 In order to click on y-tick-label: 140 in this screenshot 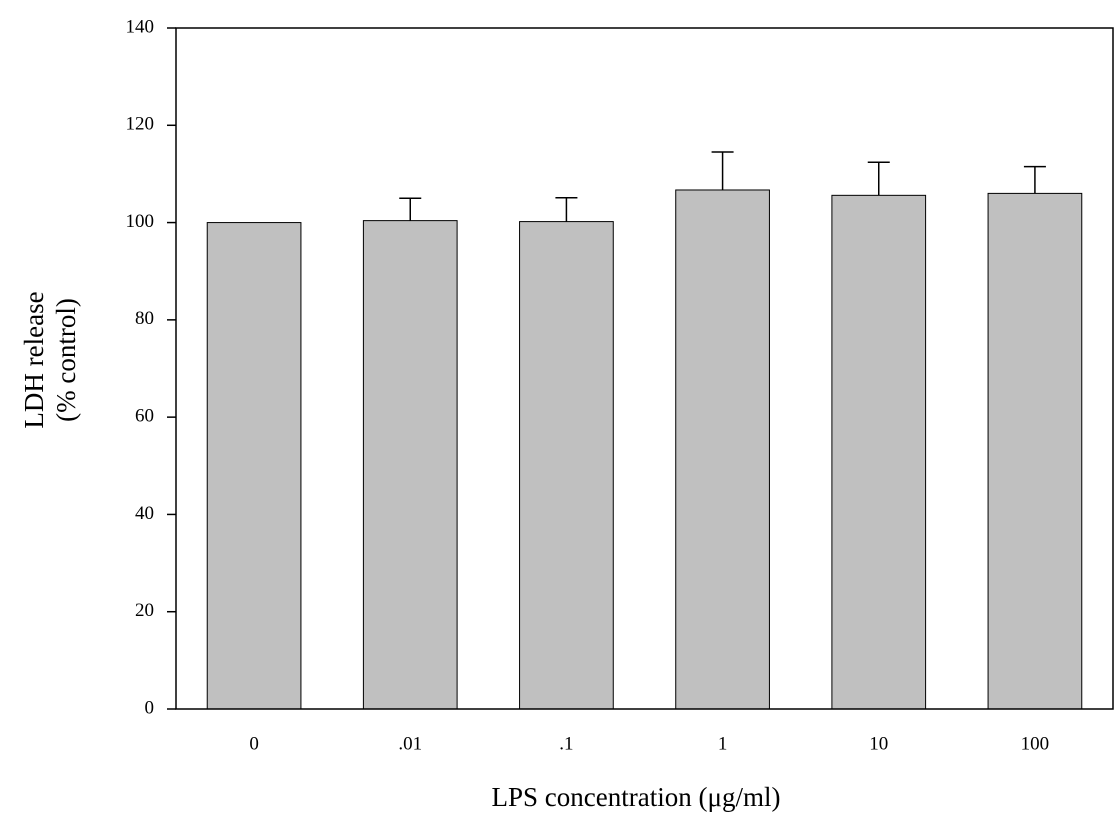, I will do `click(140, 26)`.